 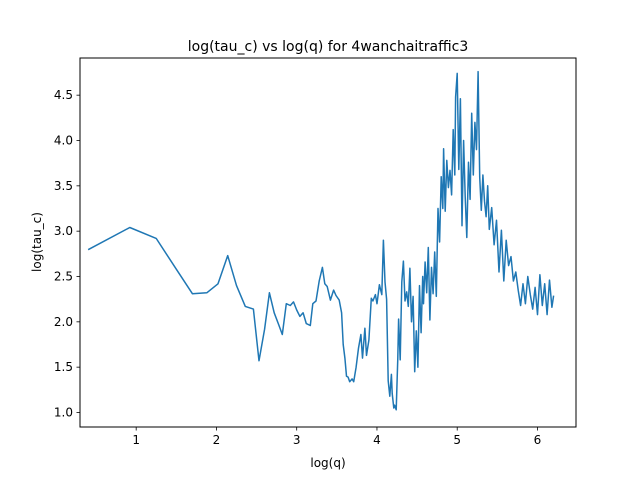 I want to click on y-tick-label: 4.0, so click(x=63, y=141).